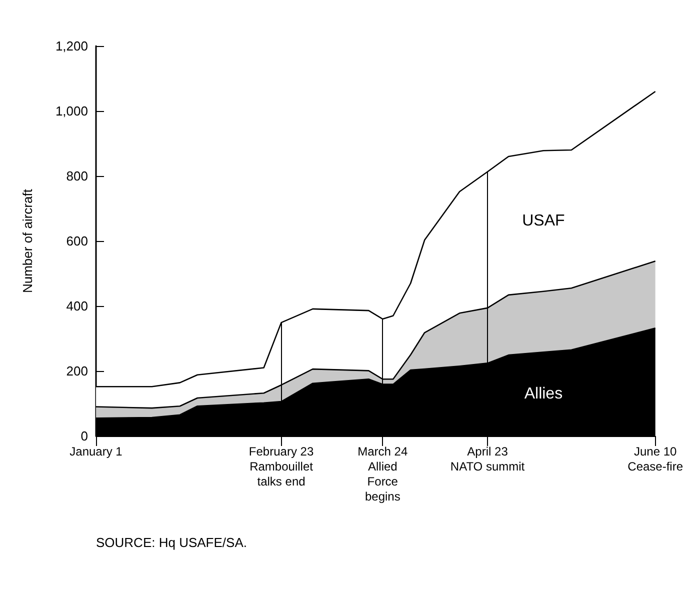 Image resolution: width=686 pixels, height=590 pixels. I want to click on x-tick-label: January 1, so click(96, 451).